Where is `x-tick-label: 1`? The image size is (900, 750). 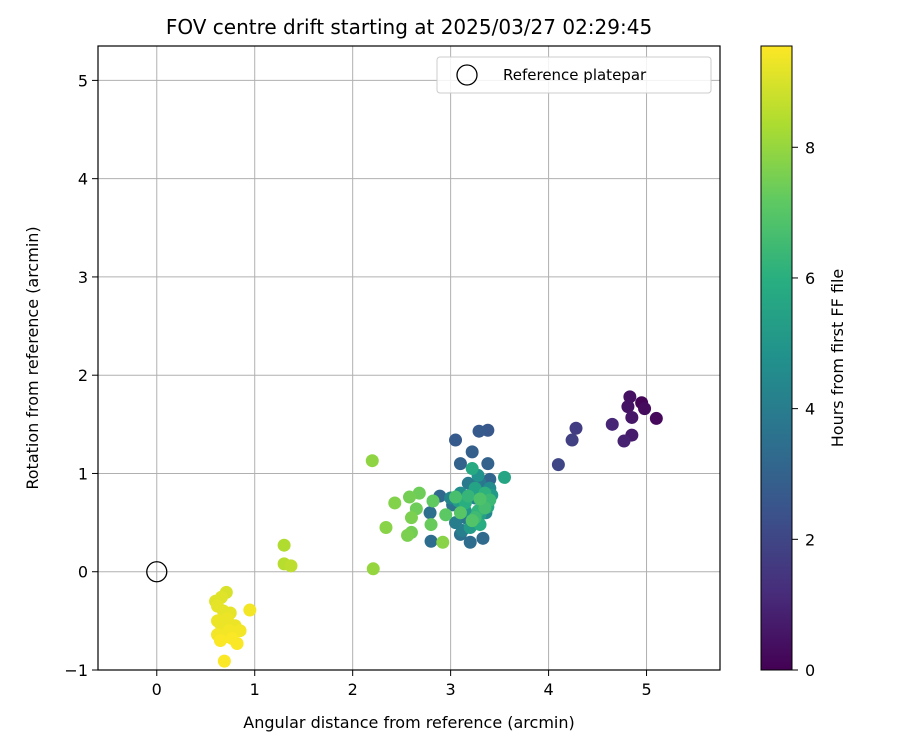
x-tick-label: 1 is located at coordinates (255, 689).